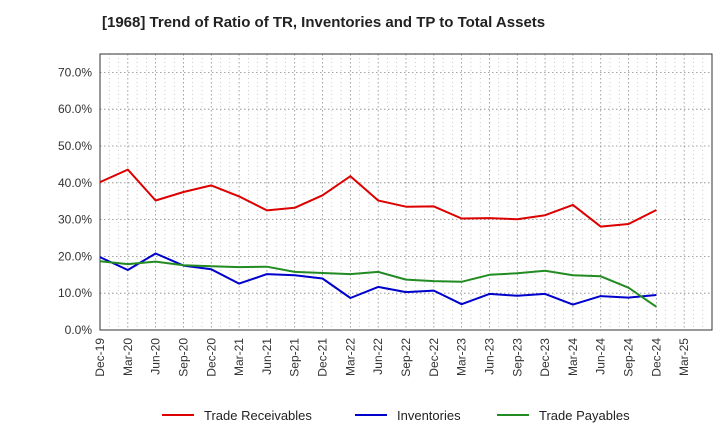  What do you see at coordinates (75, 183) in the screenshot?
I see `y-tick-label: 40.0%` at bounding box center [75, 183].